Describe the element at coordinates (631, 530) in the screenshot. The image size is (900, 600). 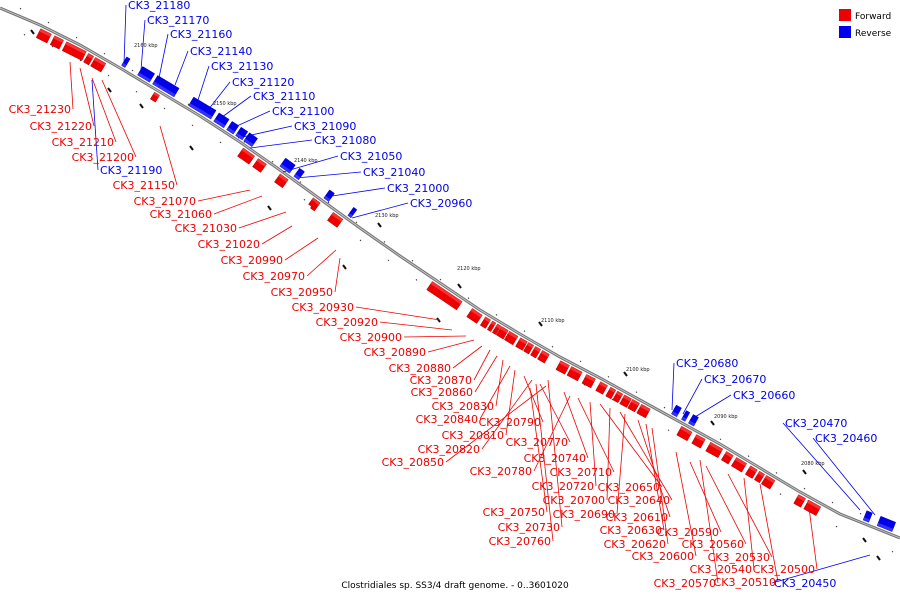
I see `gene-label: CK3_20630` at that location.